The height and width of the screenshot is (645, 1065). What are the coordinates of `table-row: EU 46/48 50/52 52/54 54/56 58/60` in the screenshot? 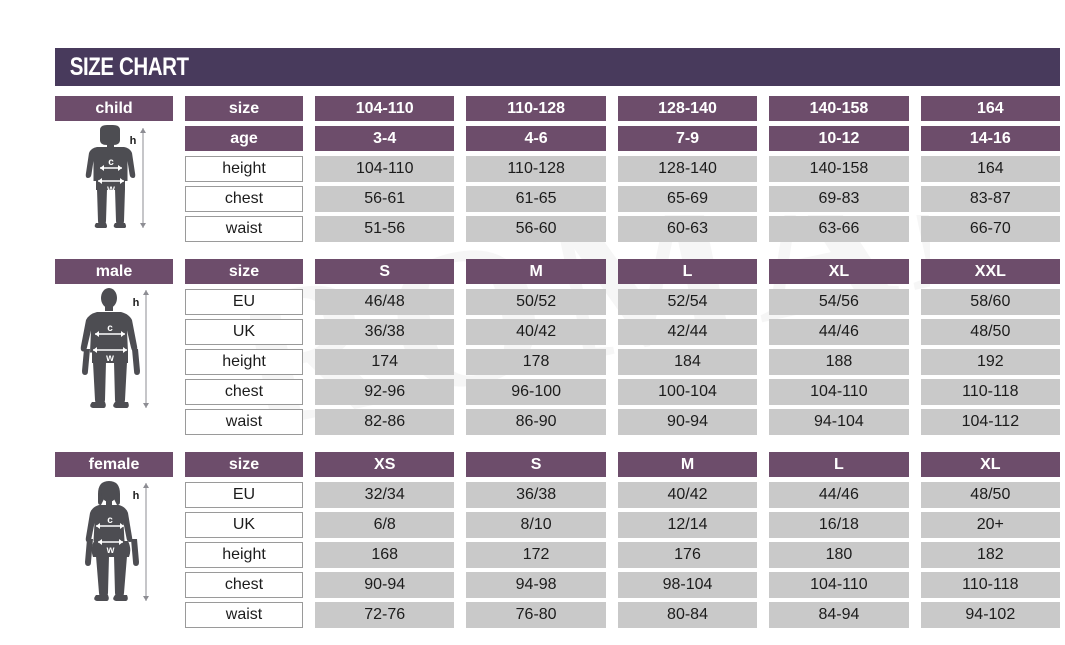 It's located at (623, 303).